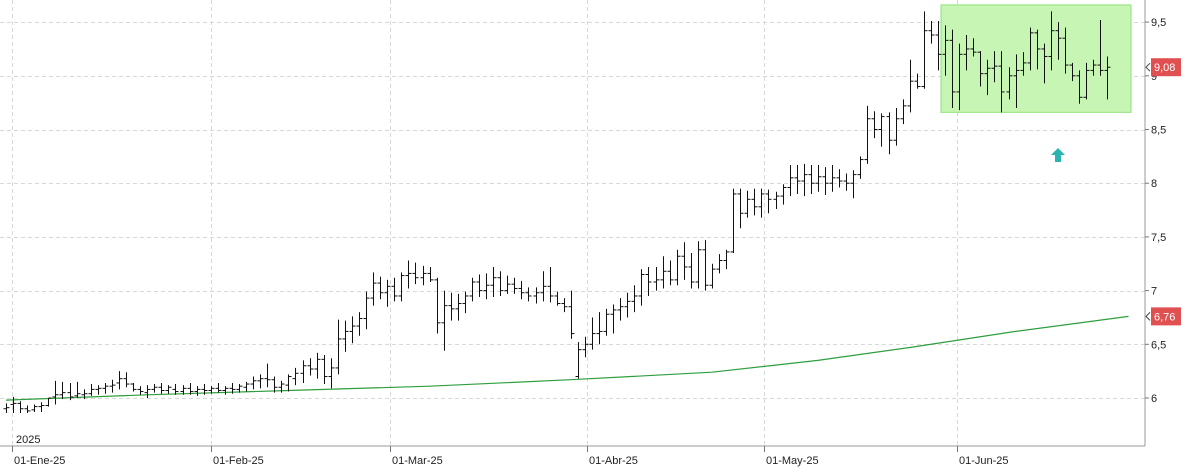  I want to click on price-axis-tick-label: 9,5, so click(1158, 23).